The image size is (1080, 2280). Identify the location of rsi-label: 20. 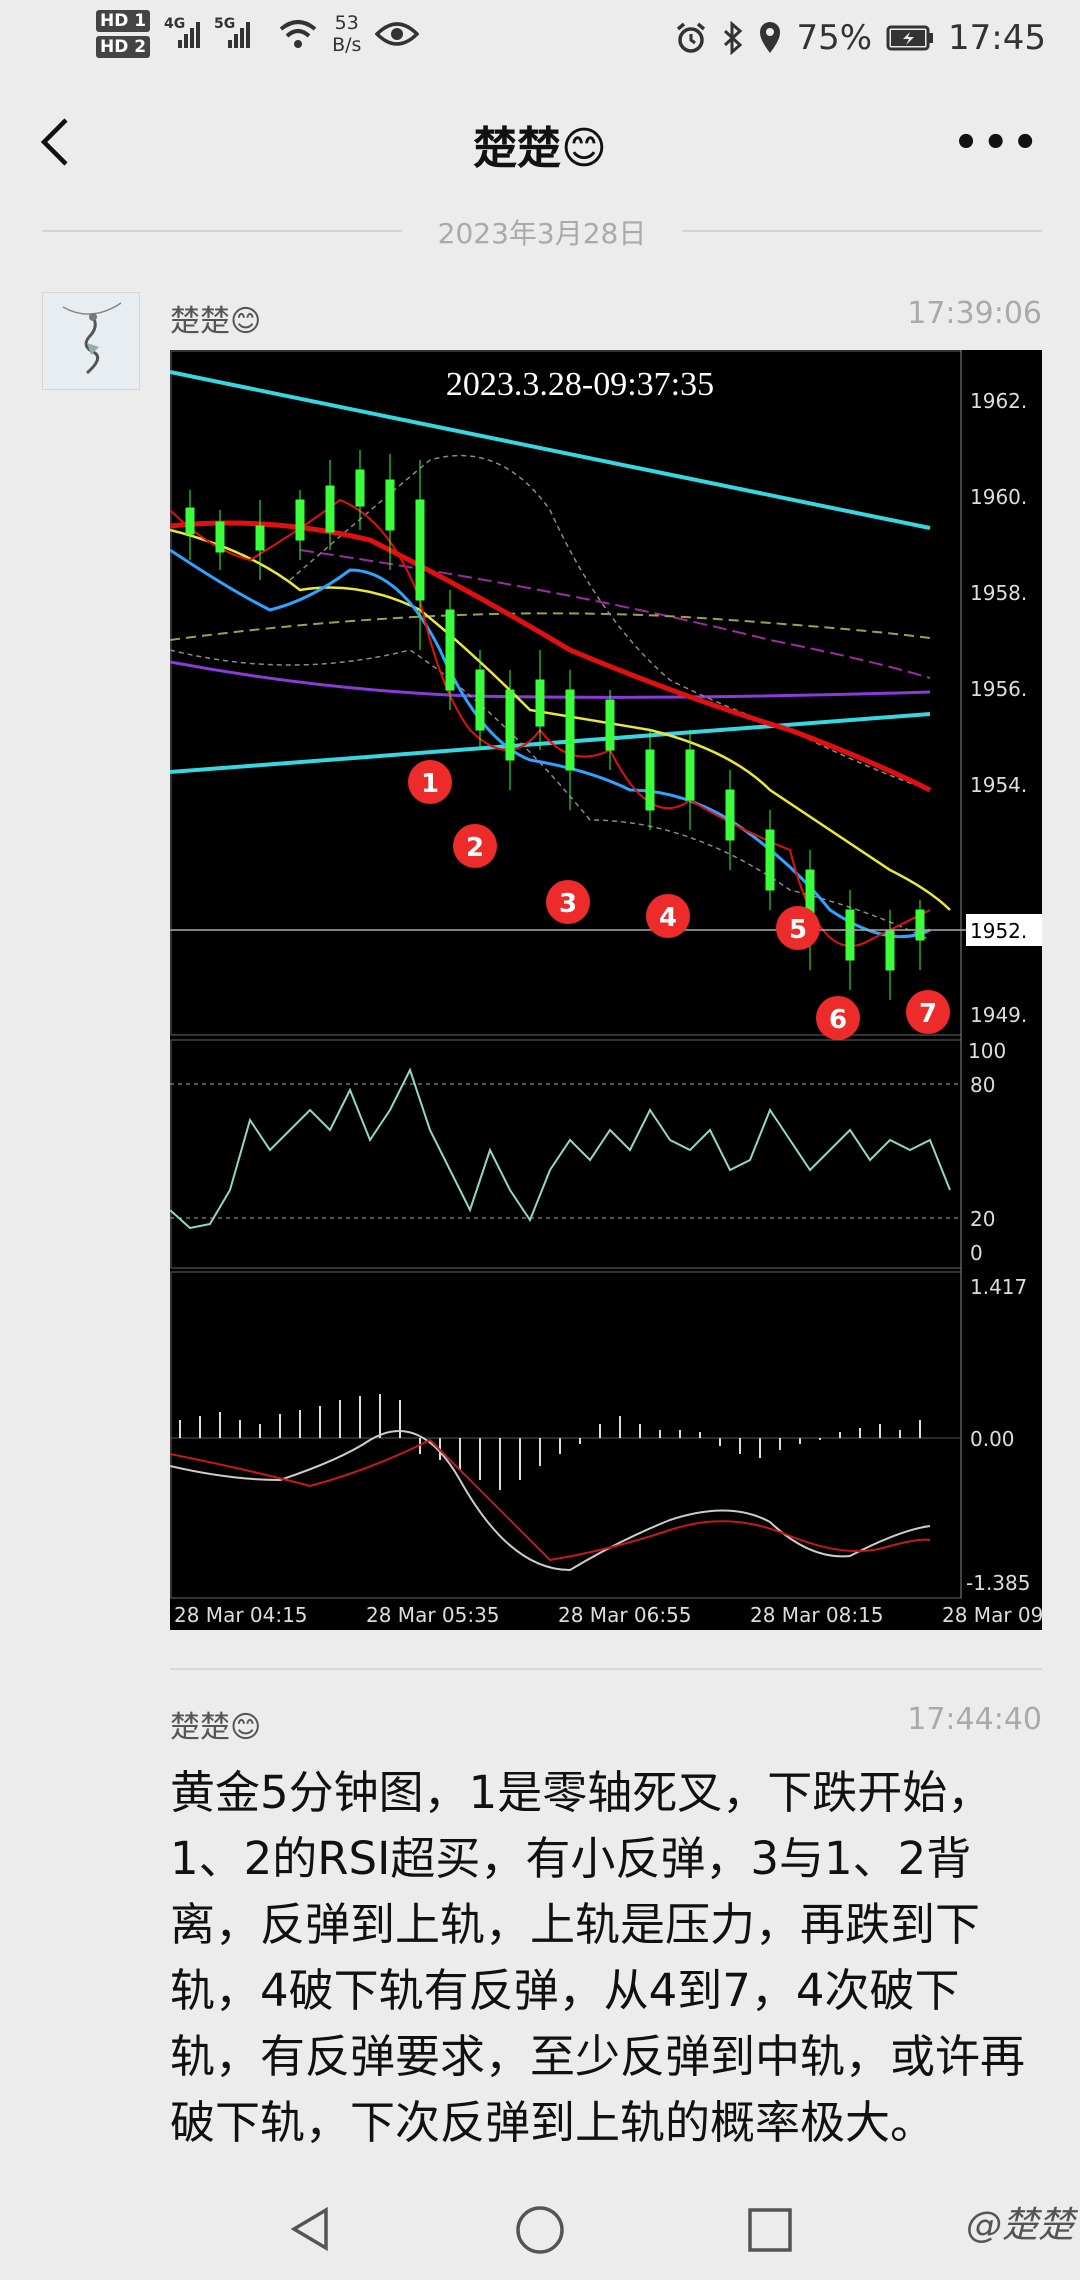
(982, 1219).